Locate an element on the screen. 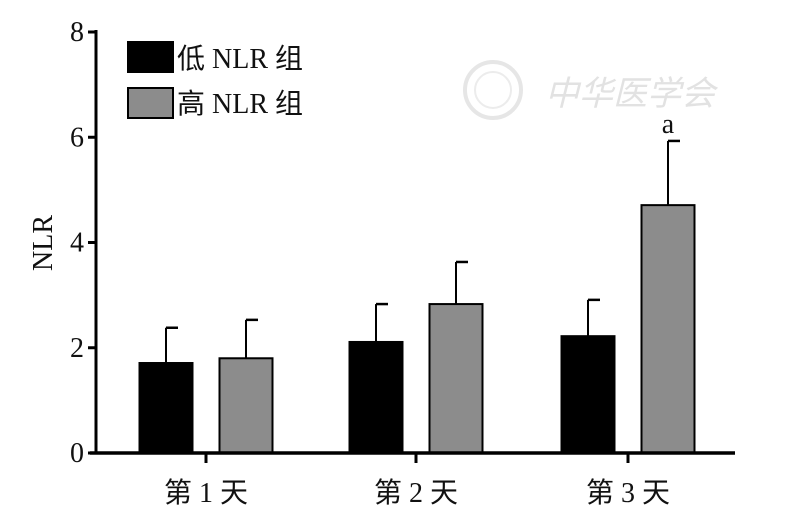 This screenshot has width=802, height=514. significance-label: a is located at coordinates (668, 124).